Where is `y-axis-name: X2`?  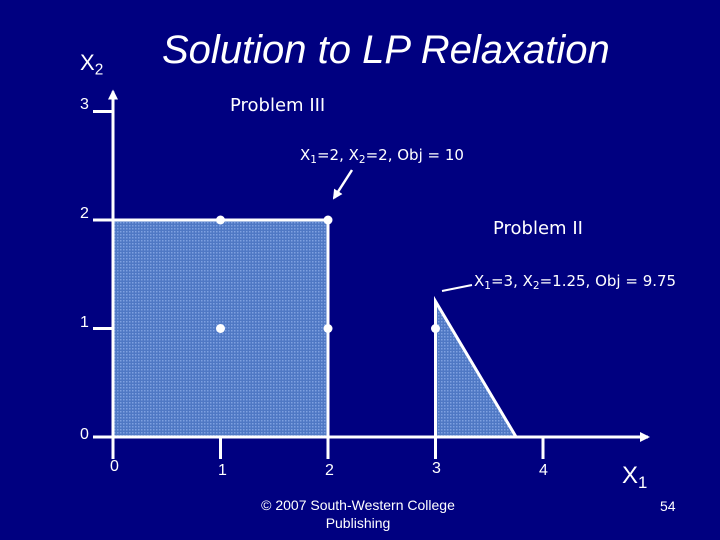
y-axis-name: X2 is located at coordinates (92, 64).